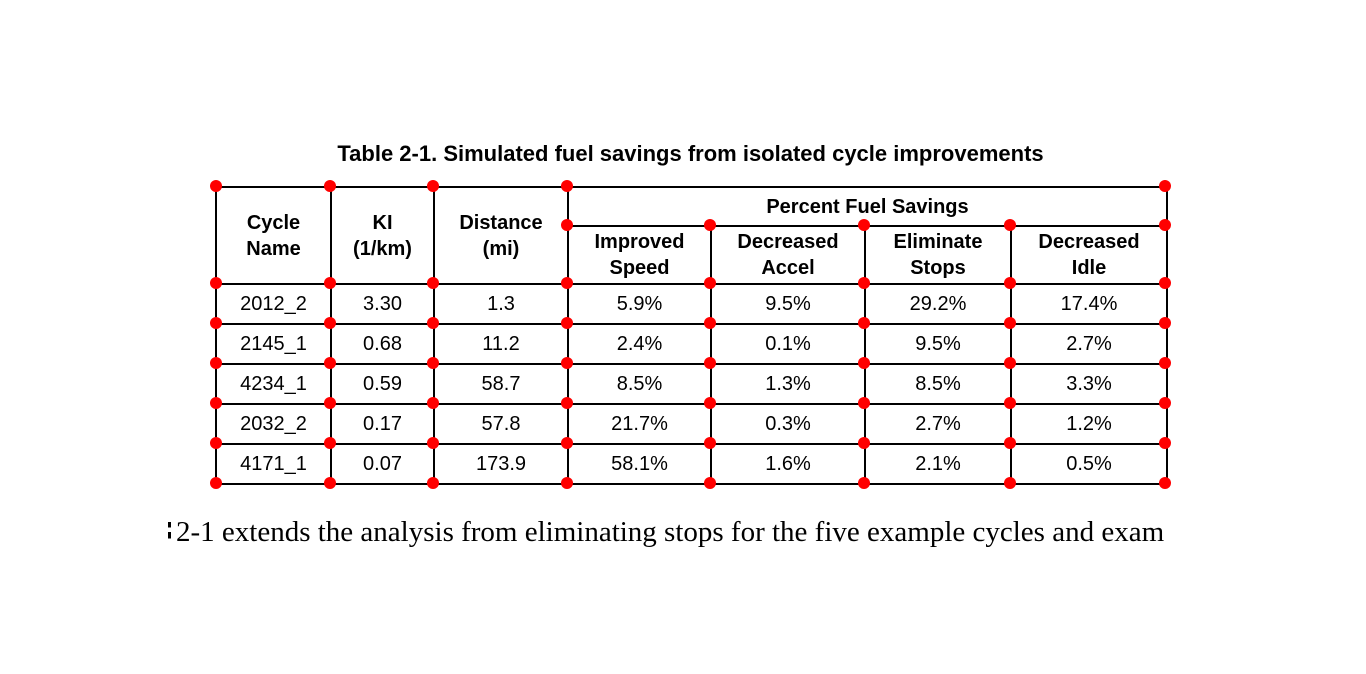 Image resolution: width=1366 pixels, height=674 pixels. What do you see at coordinates (273, 235) in the screenshot?
I see `col-header-cycle-name: Cycle Name` at bounding box center [273, 235].